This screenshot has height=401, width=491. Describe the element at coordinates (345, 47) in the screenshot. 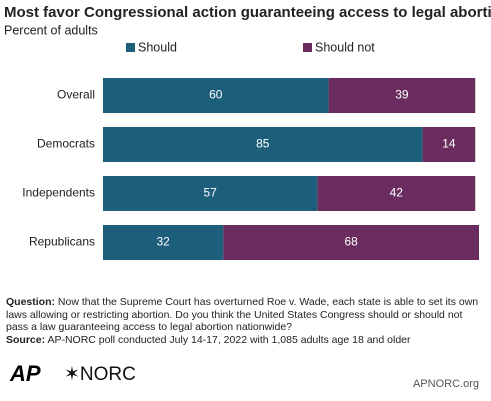

I see `legend-label: Should not` at that location.